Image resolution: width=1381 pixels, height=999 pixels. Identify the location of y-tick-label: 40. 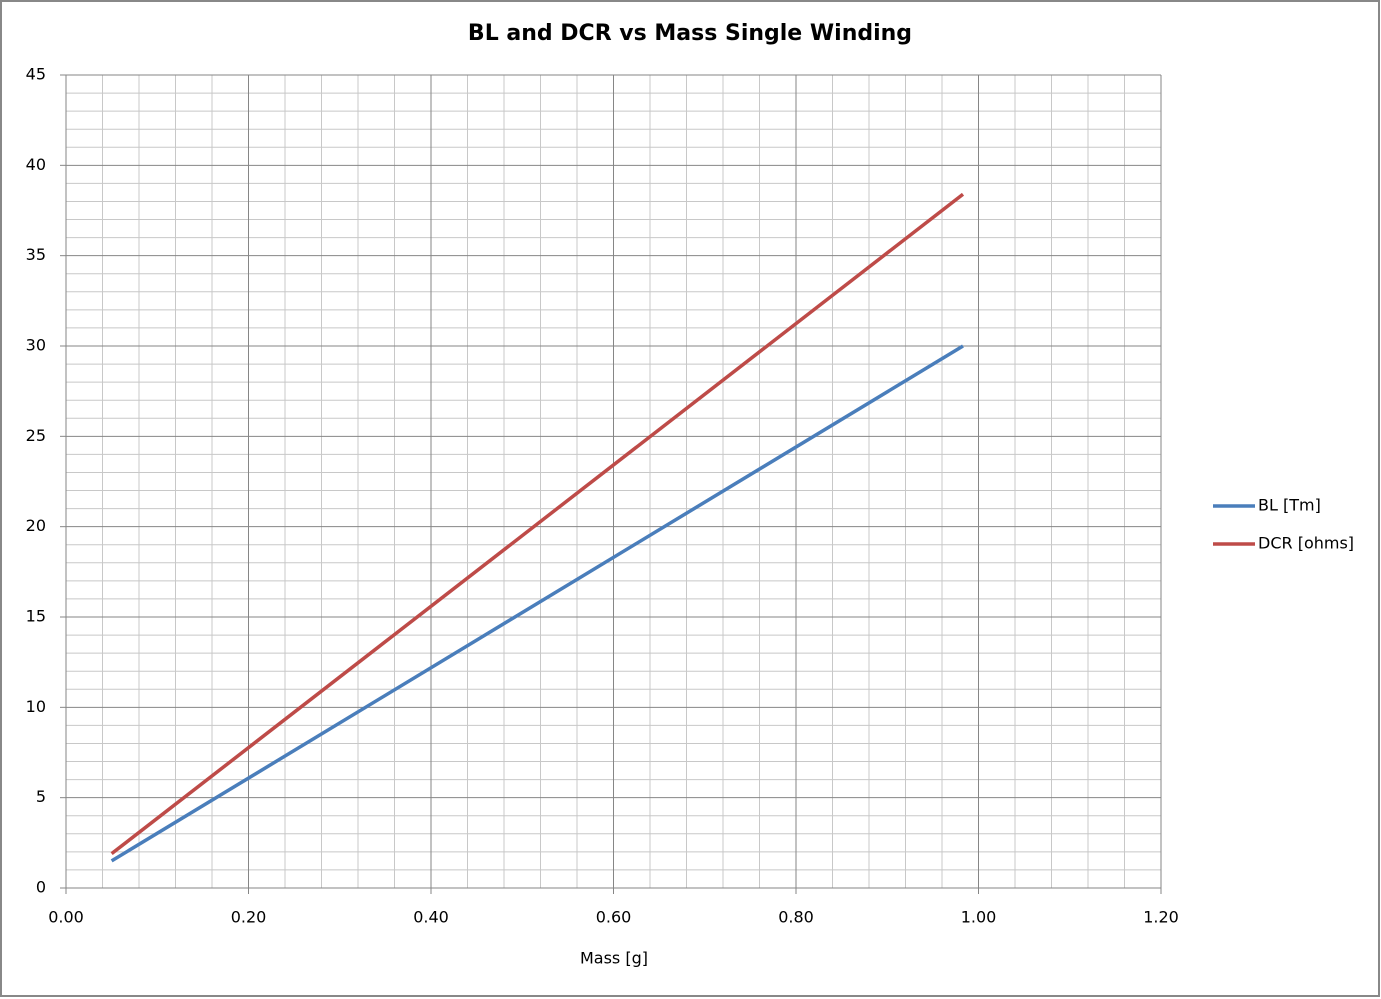
(36, 164).